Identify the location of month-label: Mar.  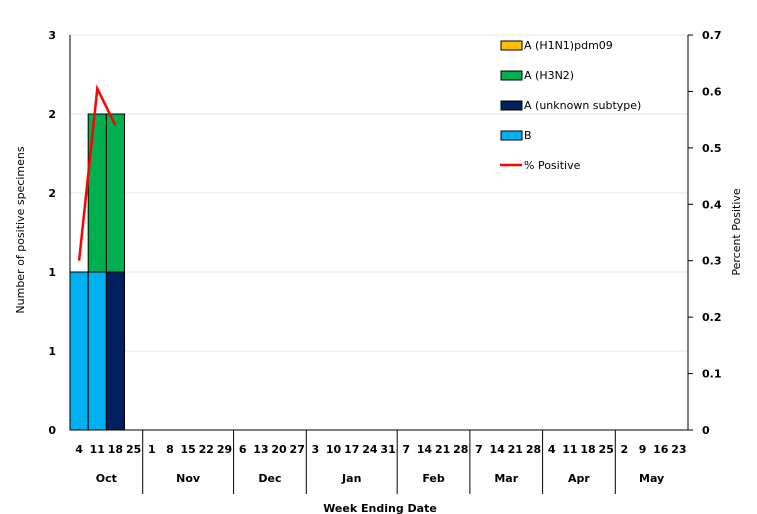
(506, 478).